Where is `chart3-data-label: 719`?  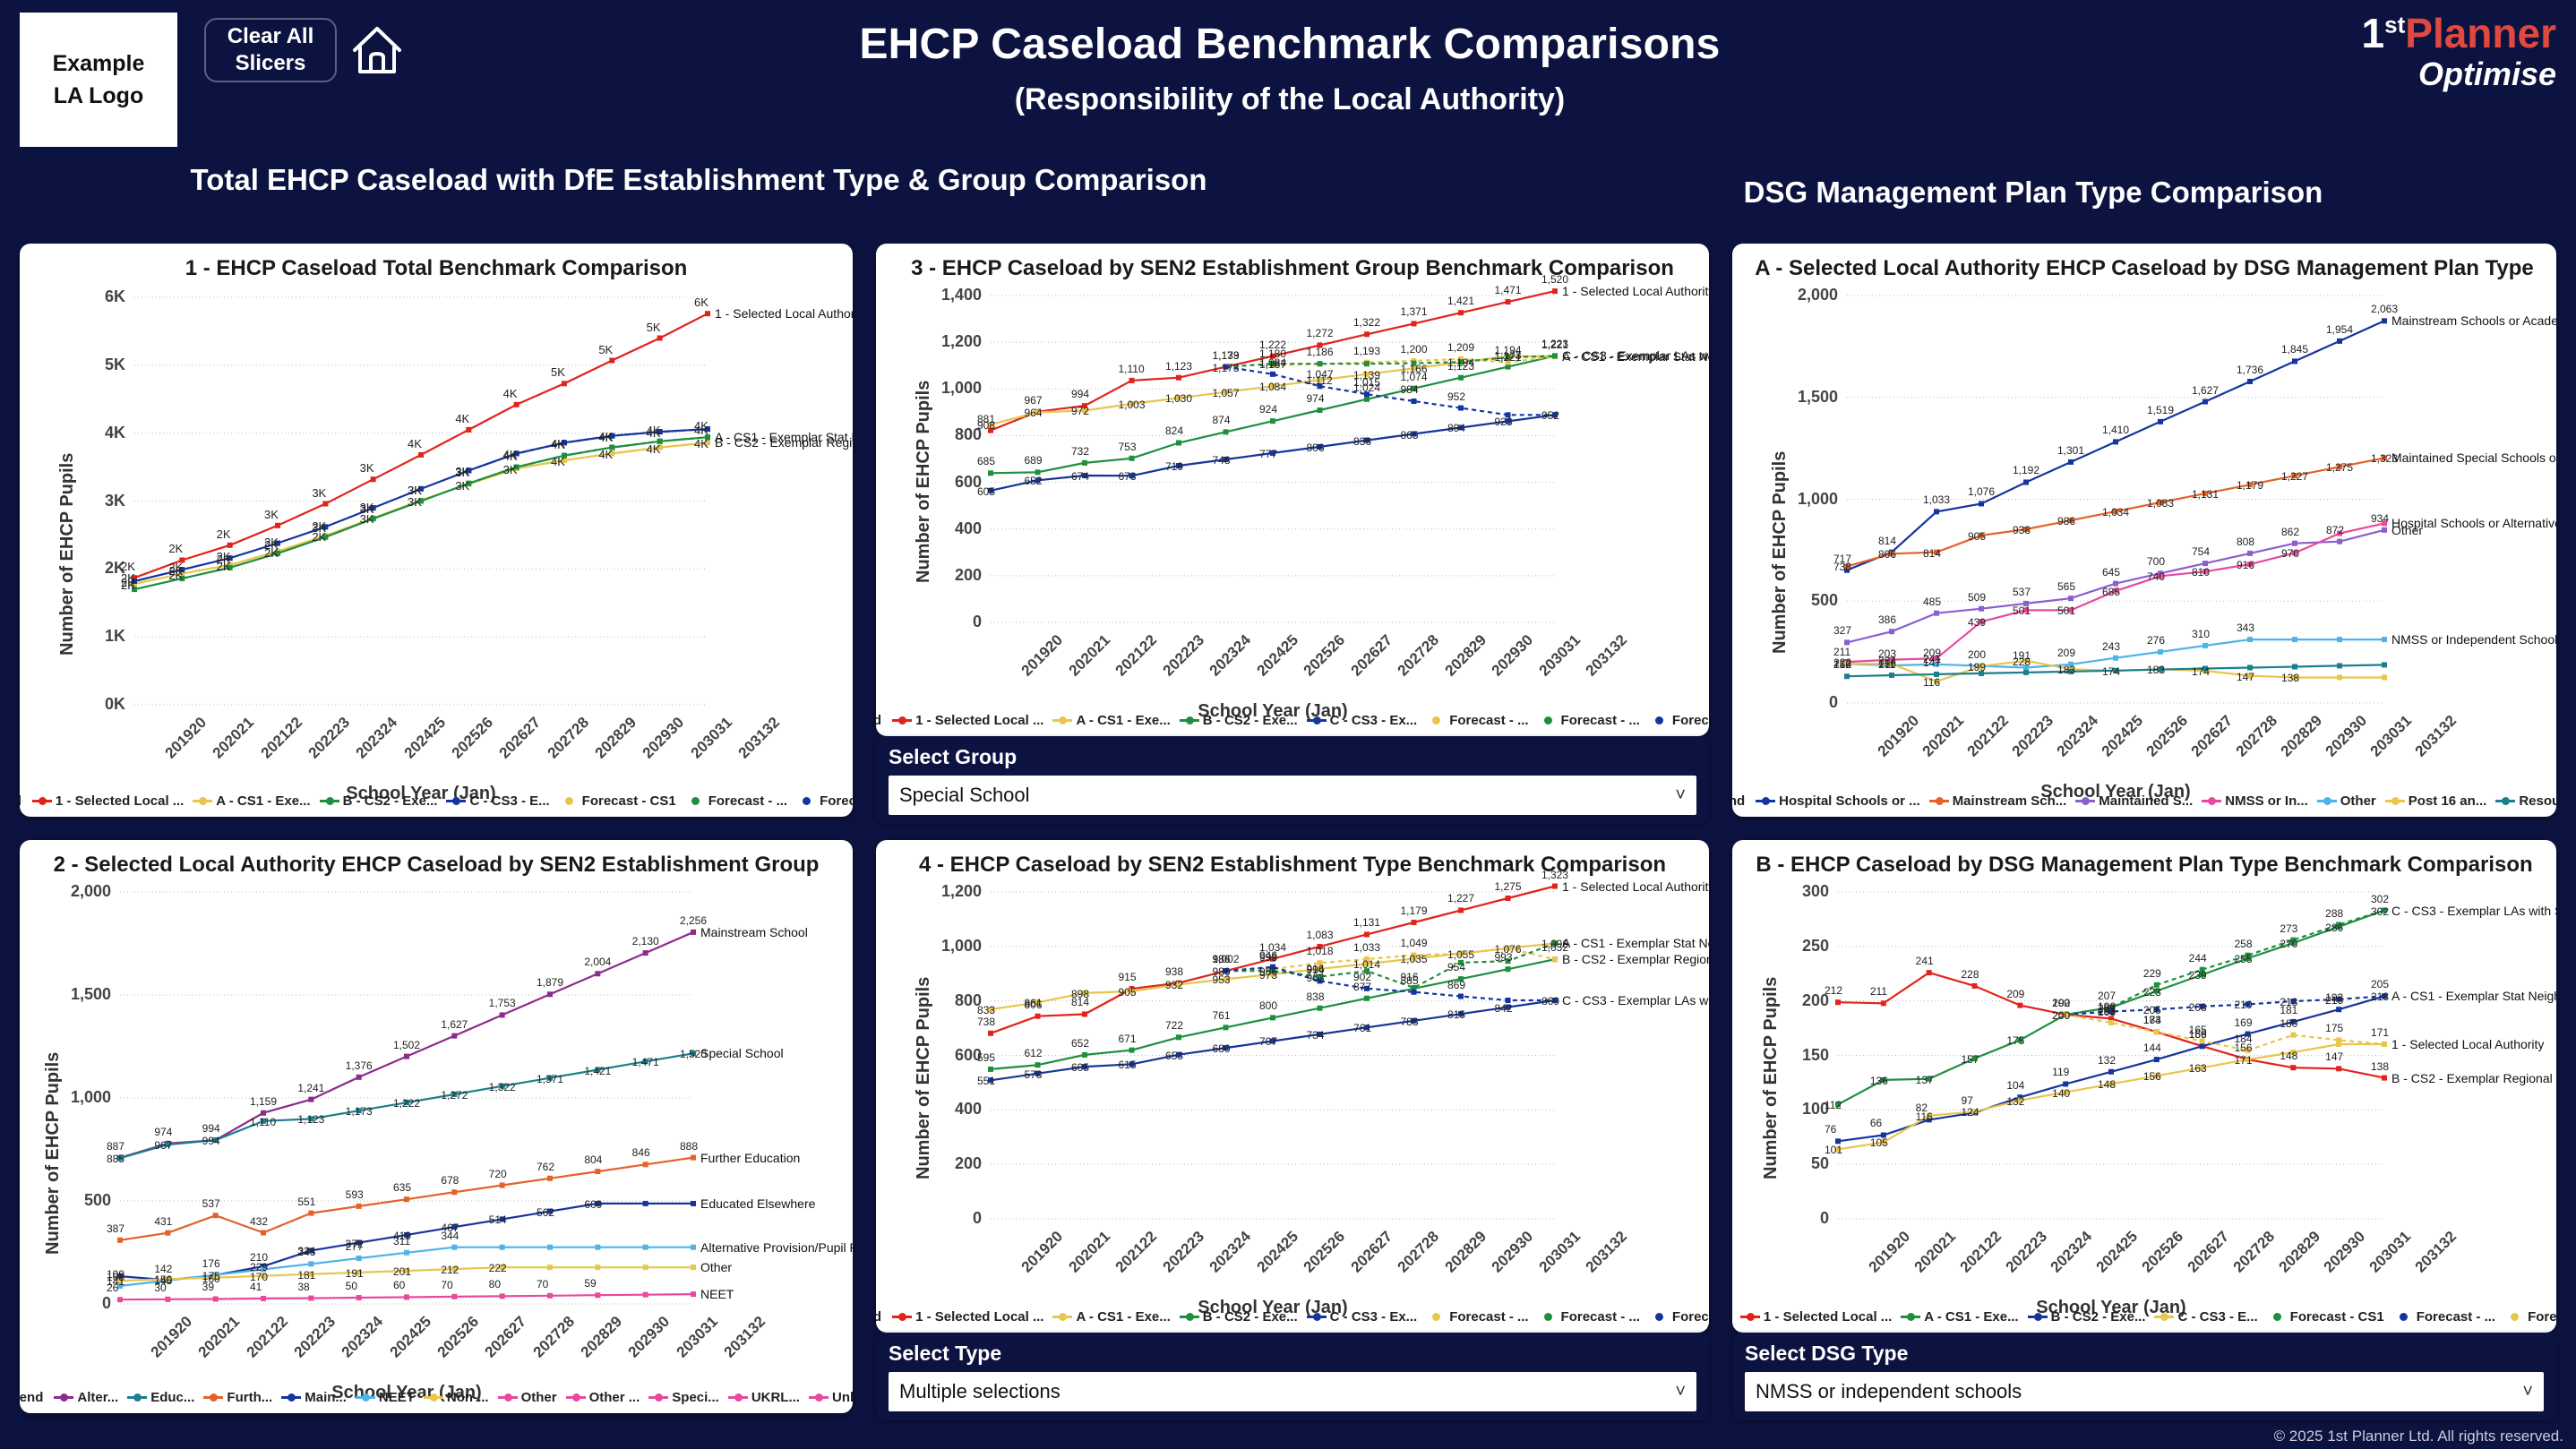 chart3-data-label: 719 is located at coordinates (1174, 467).